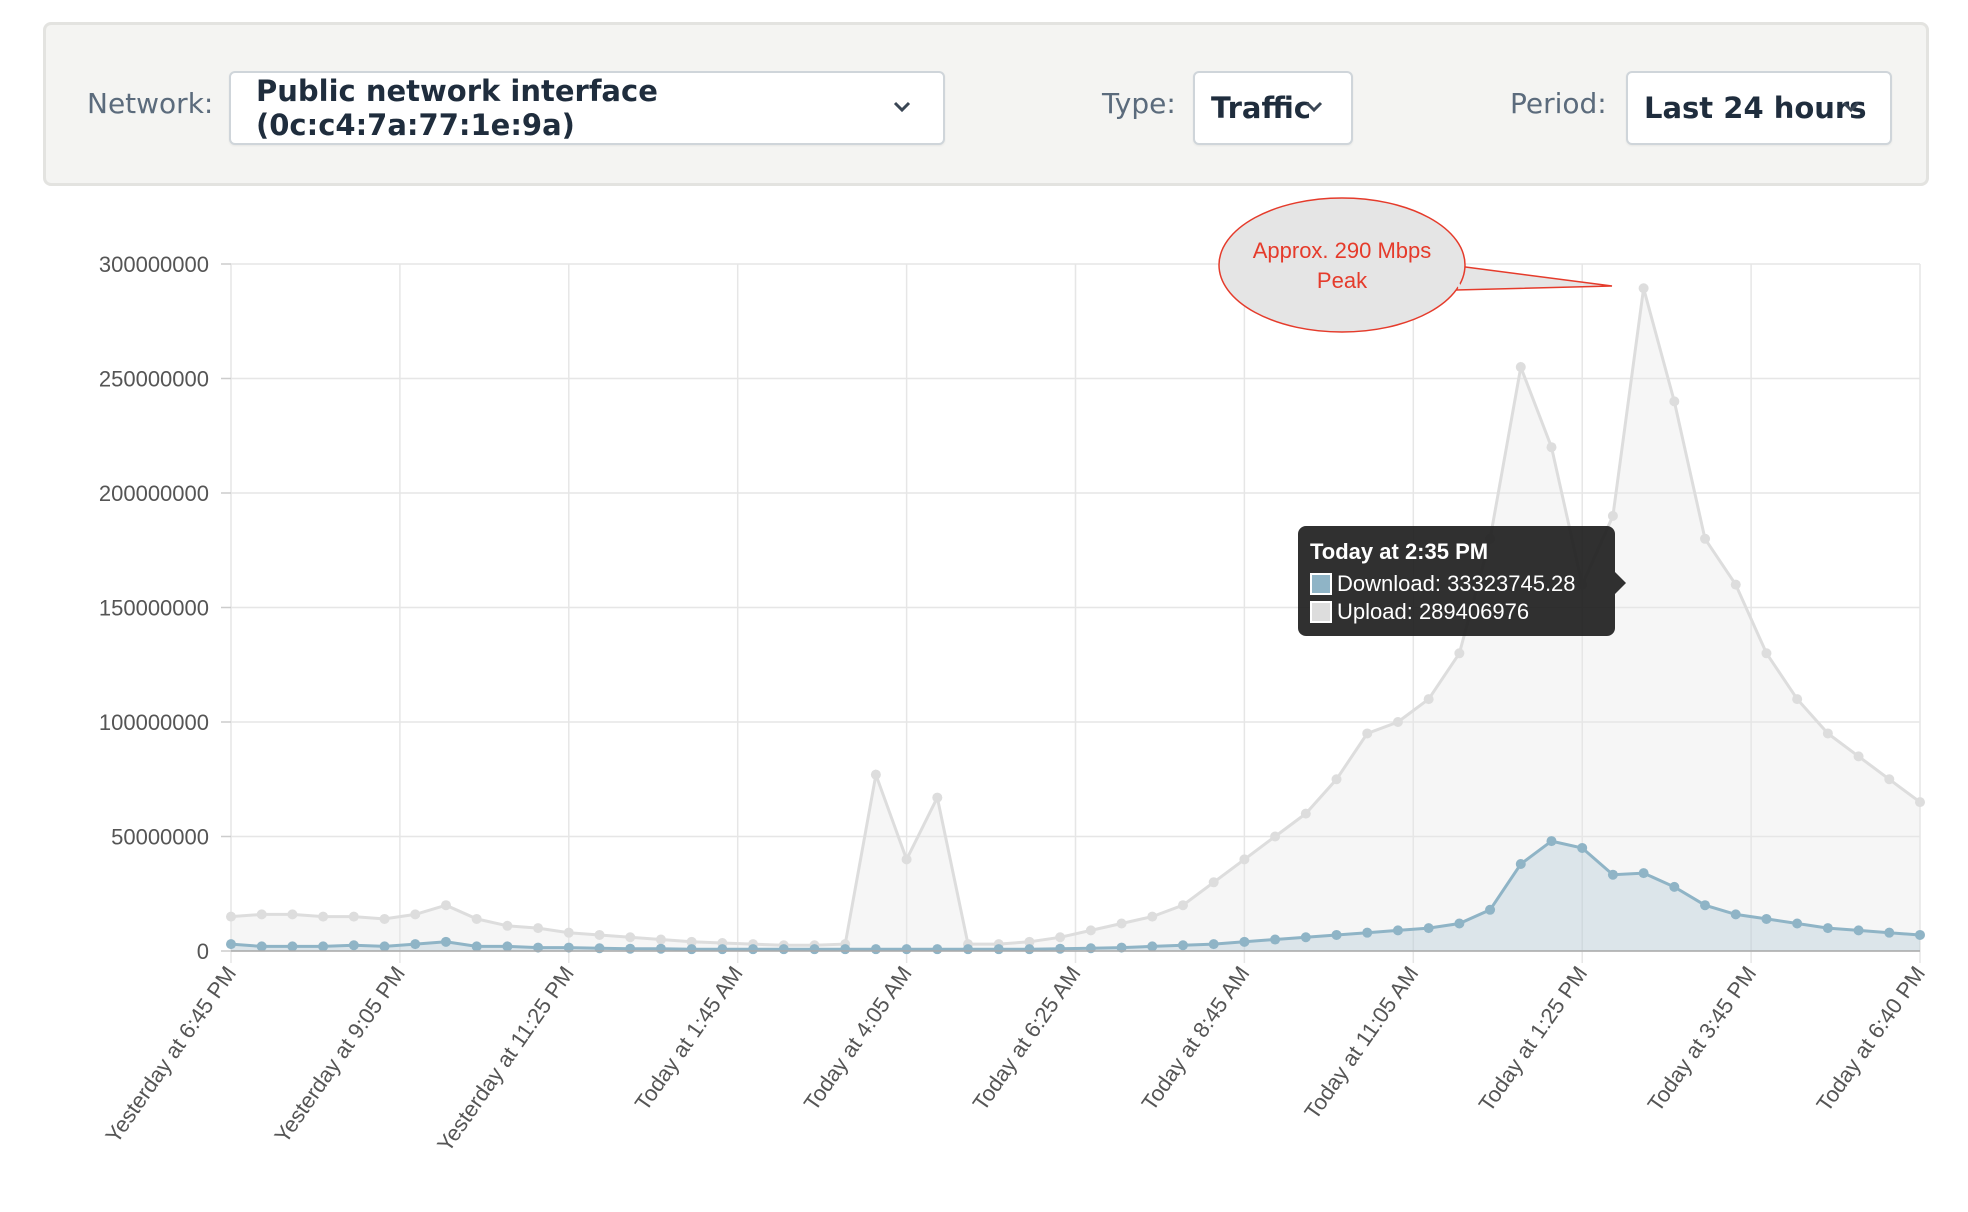  I want to click on period-select: Last 24 hours, so click(1759, 108).